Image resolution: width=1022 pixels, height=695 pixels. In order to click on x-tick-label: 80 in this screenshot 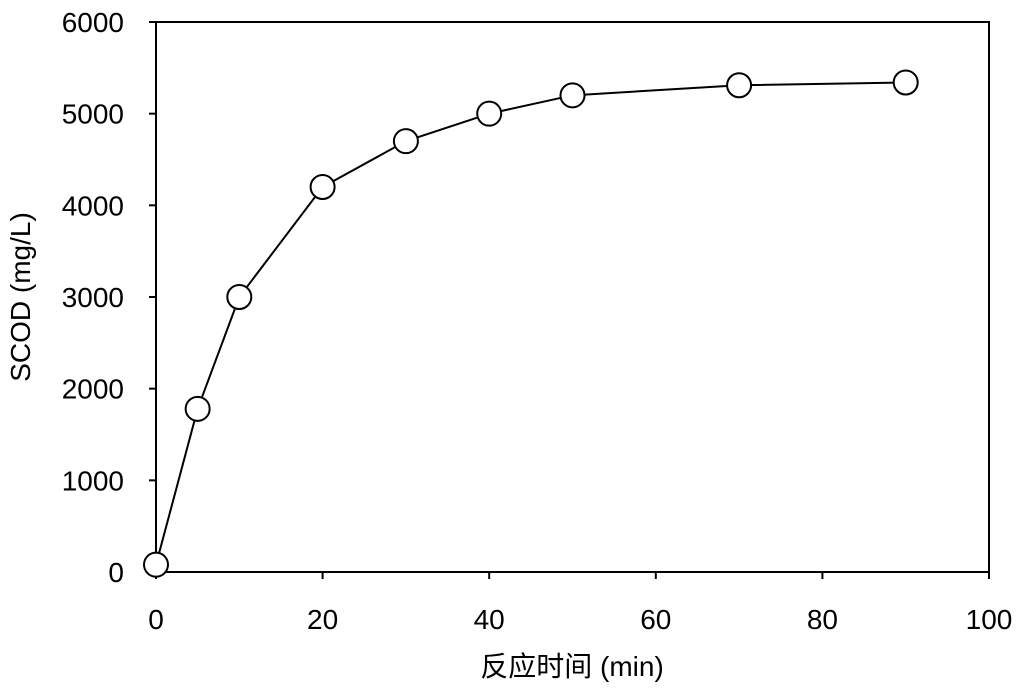, I will do `click(822, 619)`.